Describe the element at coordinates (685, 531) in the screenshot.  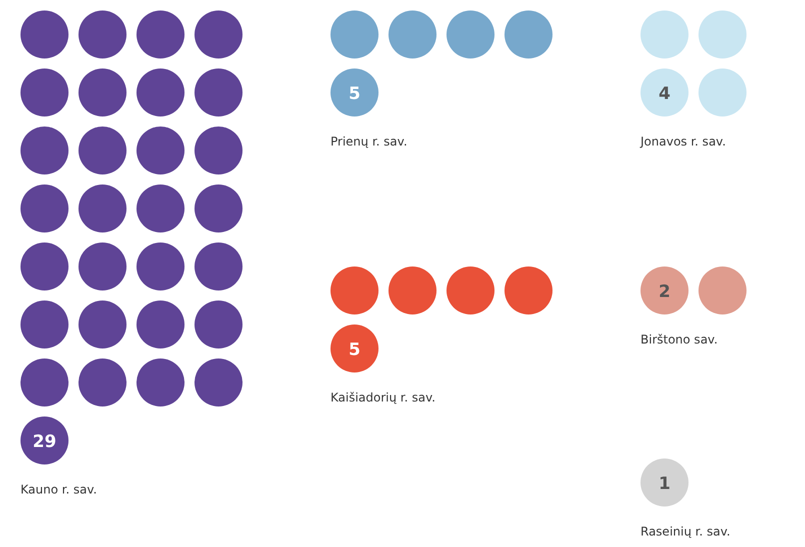
I see `category-label: Raseinių r. sav.` at that location.